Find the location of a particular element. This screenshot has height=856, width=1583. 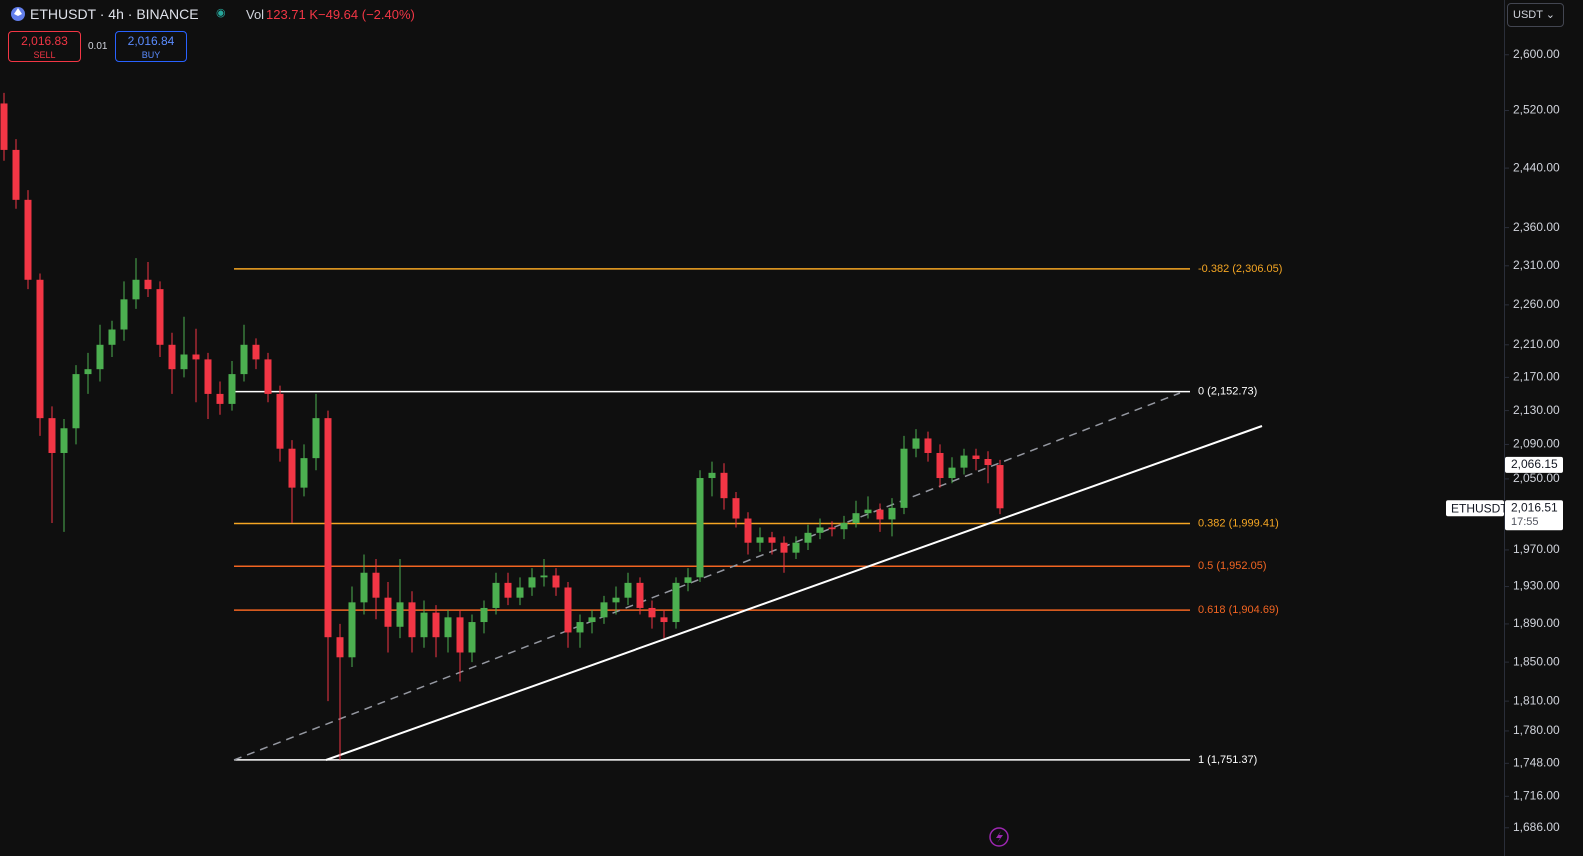

buy-button: 2,016.84 BUY is located at coordinates (151, 46).